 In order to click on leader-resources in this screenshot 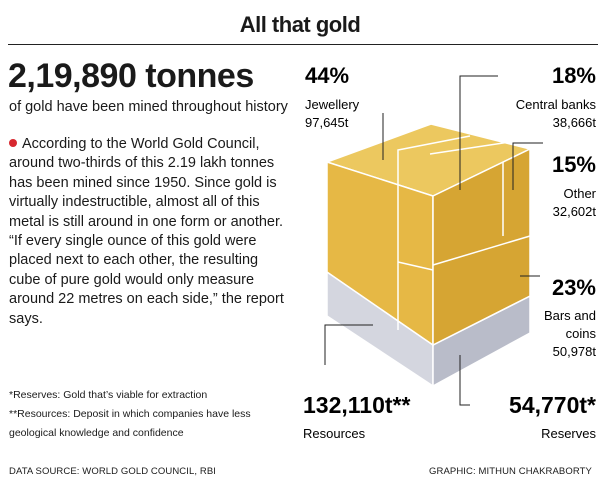, I will do `click(348, 344)`.